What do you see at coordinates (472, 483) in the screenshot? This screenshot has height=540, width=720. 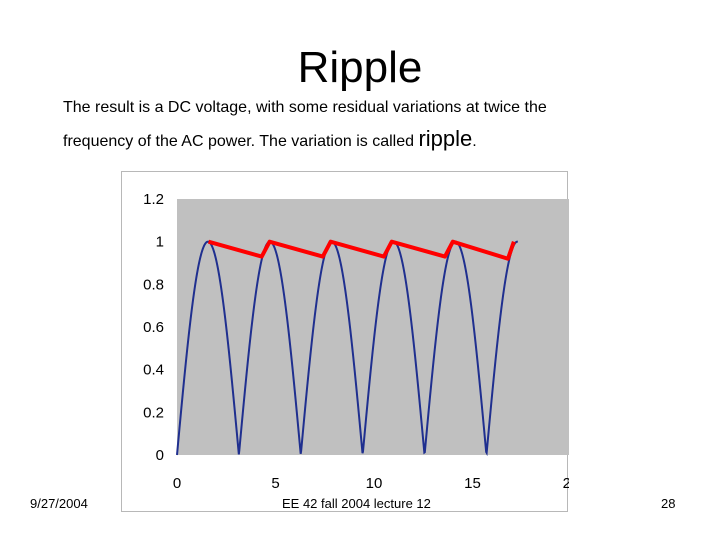 I see `x-tick-label: 15` at bounding box center [472, 483].